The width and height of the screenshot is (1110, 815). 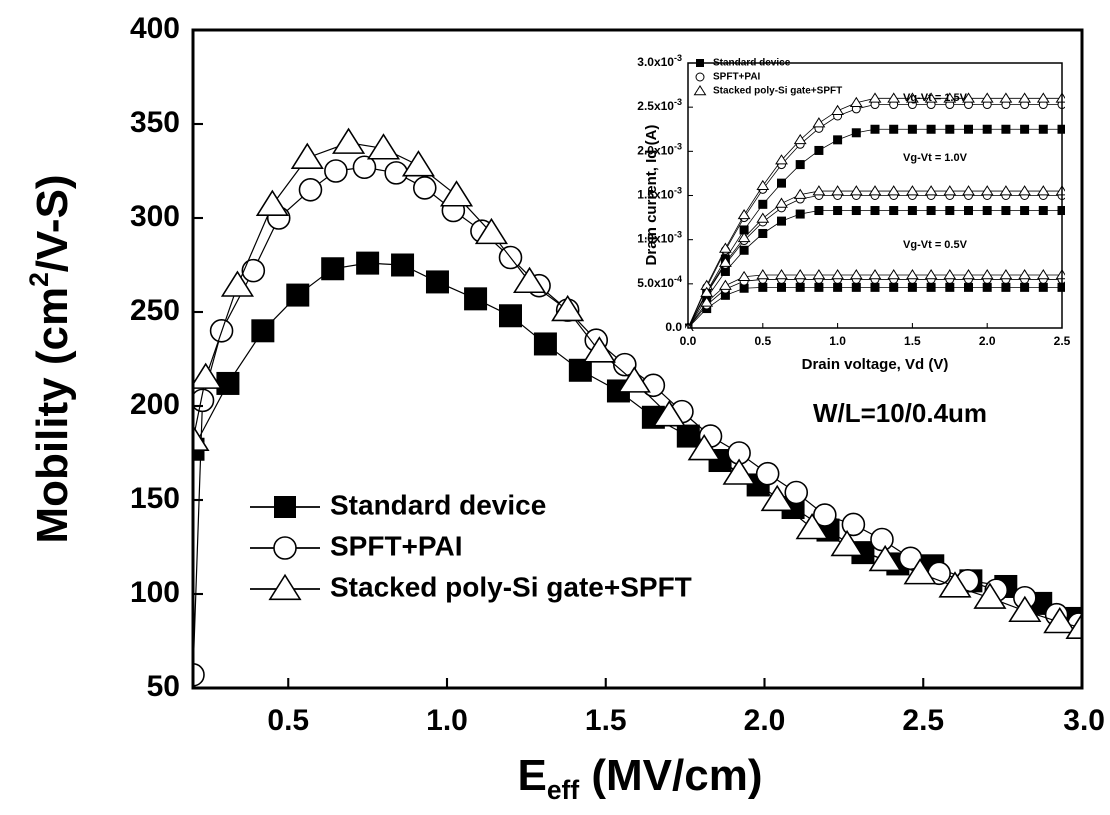 I want to click on annotation: Vg-Vt = 1.0V, so click(x=935, y=158).